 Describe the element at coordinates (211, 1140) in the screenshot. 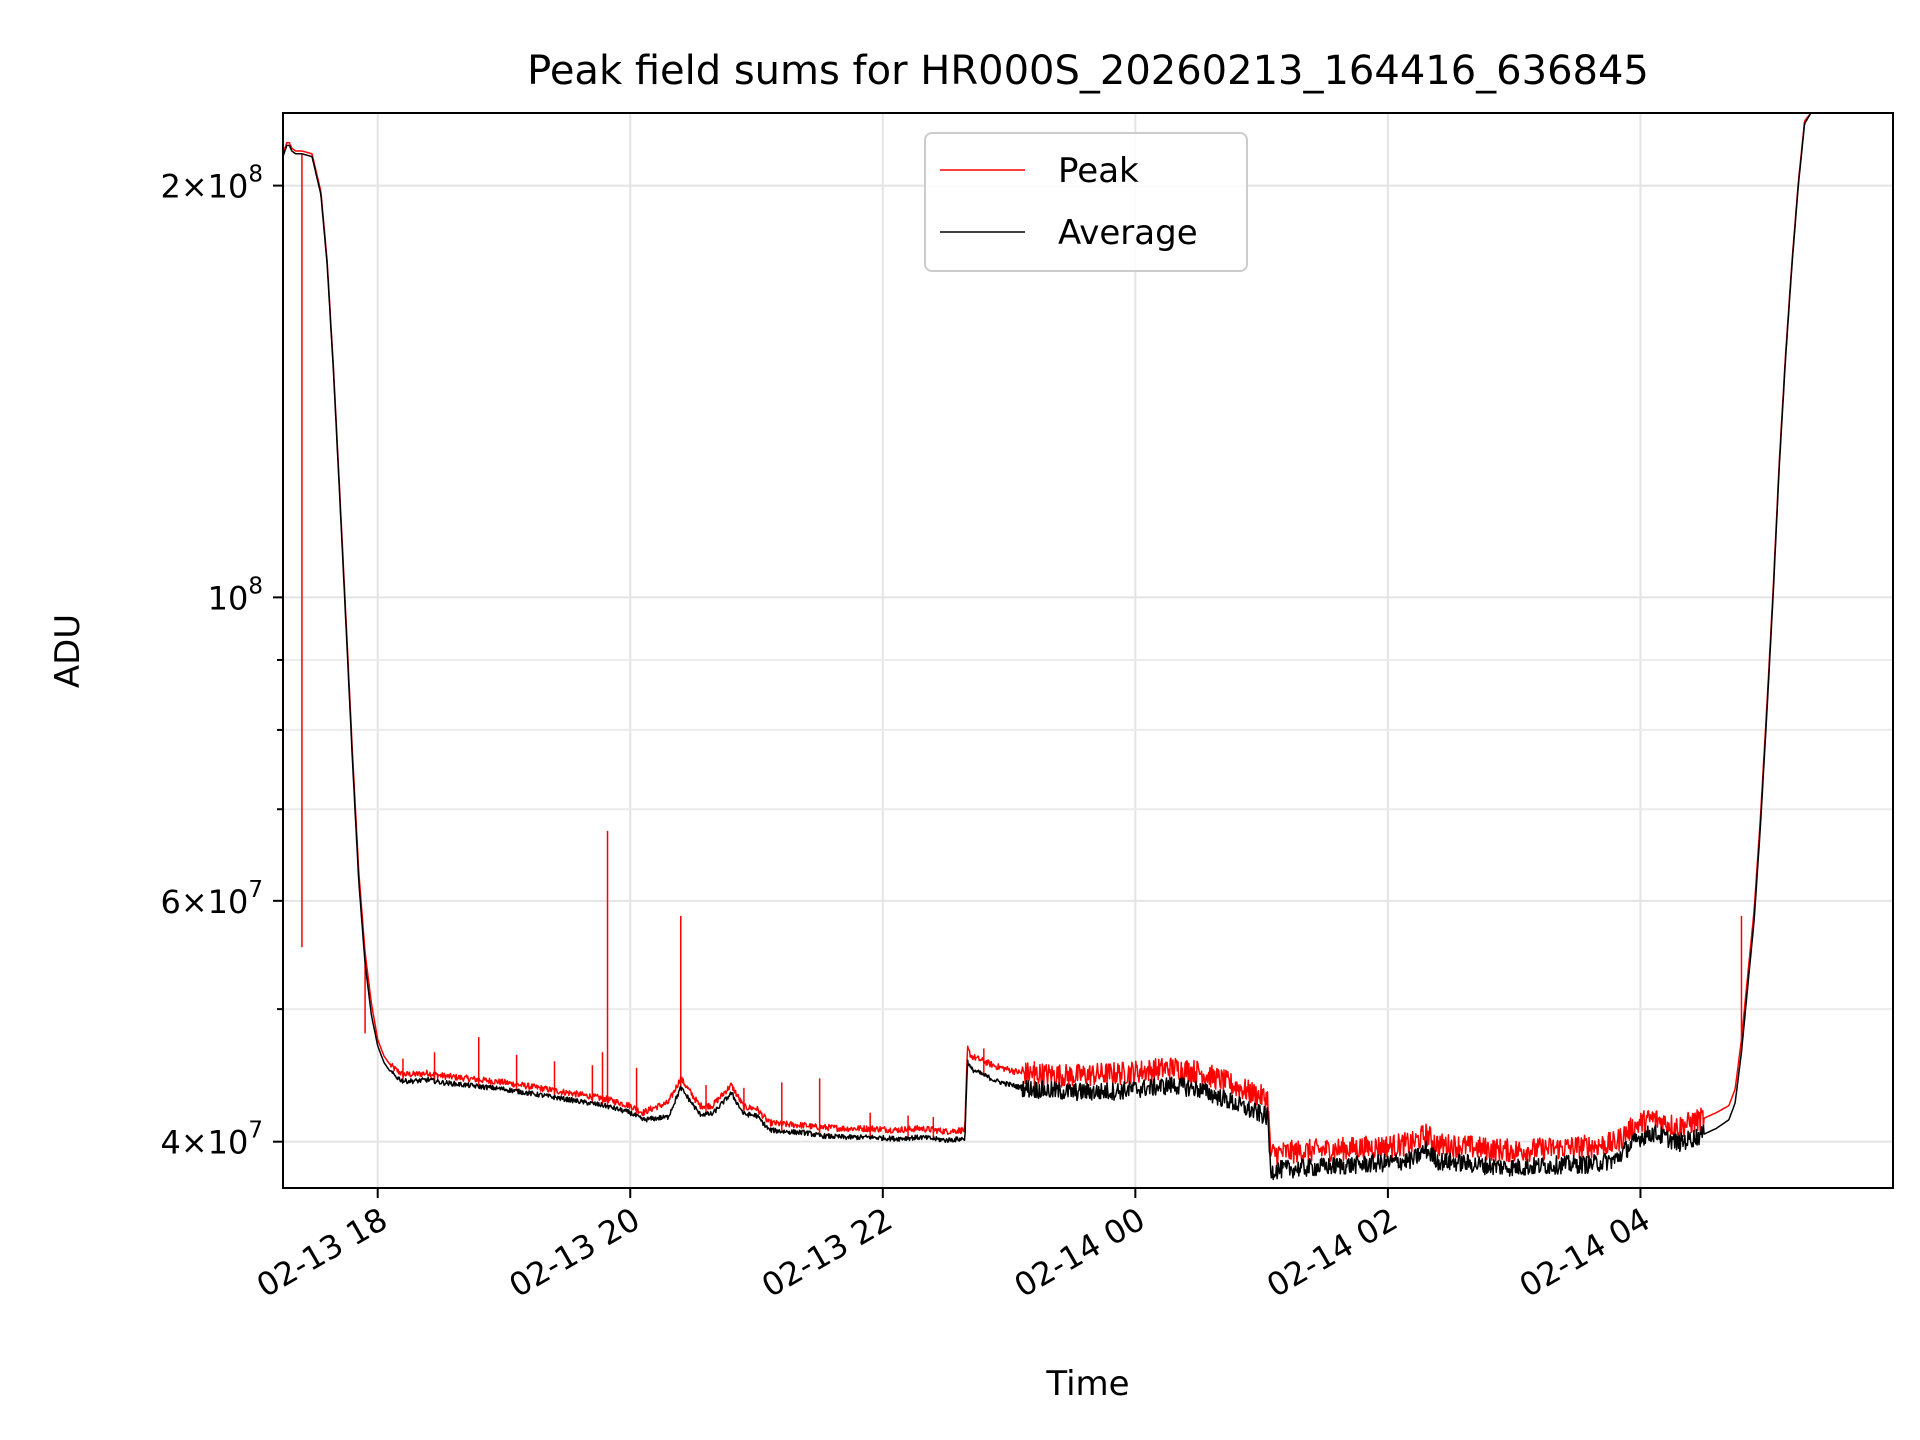

I see `y-tick-label: 4×107` at that location.